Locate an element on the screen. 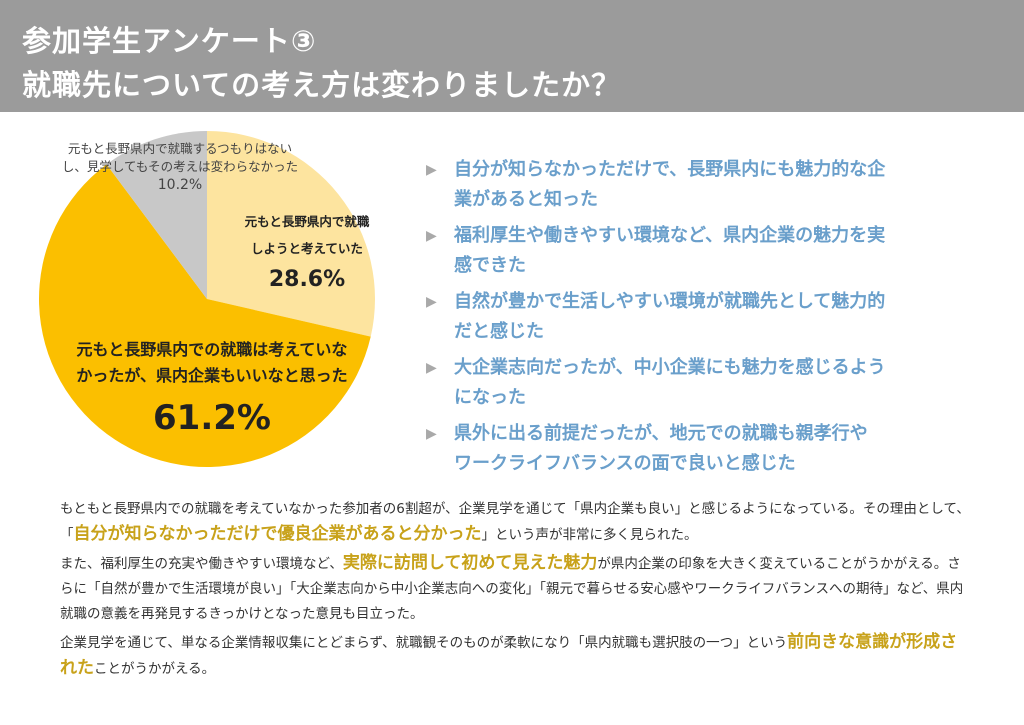  reason-item: ▶ 福利厚生や働きやすい環境など、県内企業の魅力を実 感できた is located at coordinates (712, 251).